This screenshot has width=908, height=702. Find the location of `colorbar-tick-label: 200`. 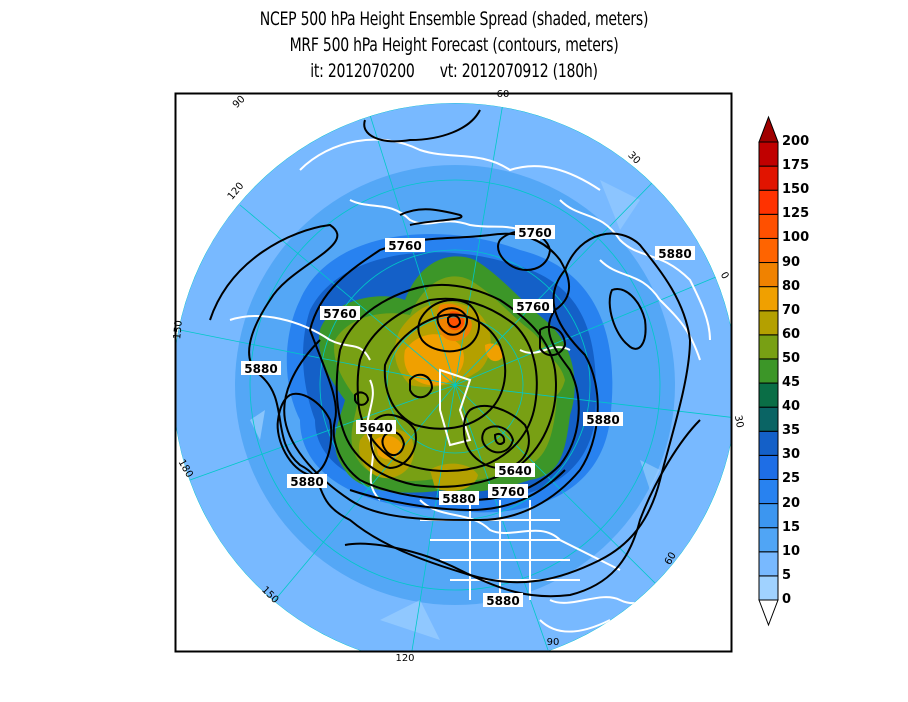

colorbar-tick-label: 200 is located at coordinates (796, 141).